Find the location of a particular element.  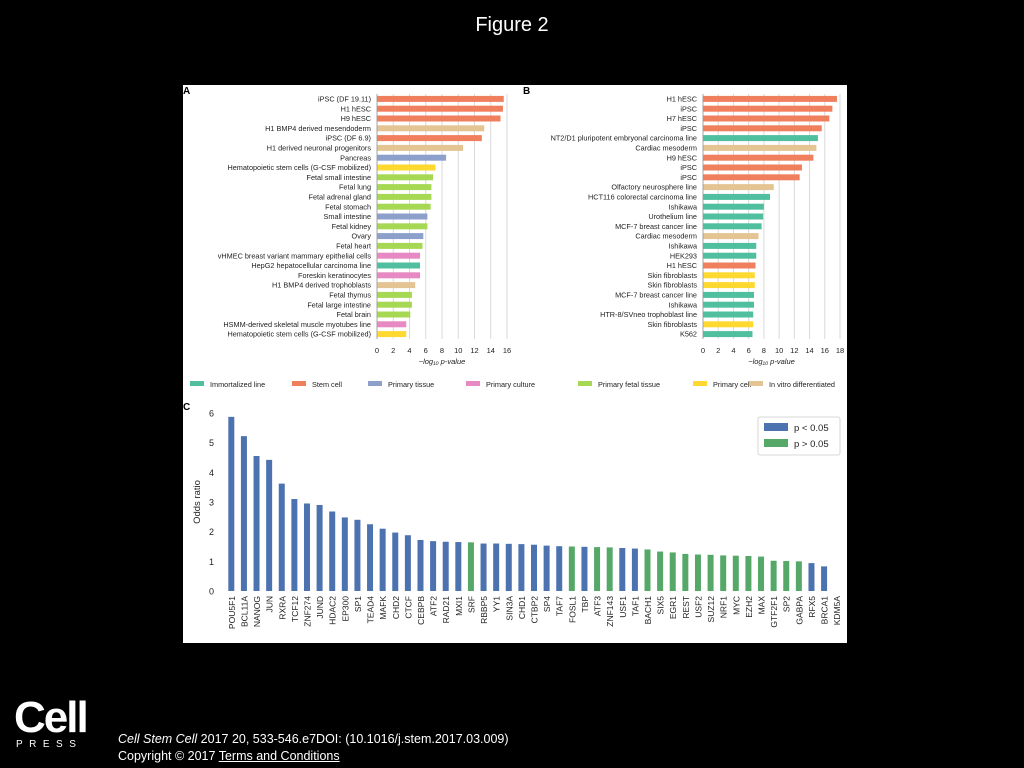

x-tick-label: TBP is located at coordinates (585, 604).